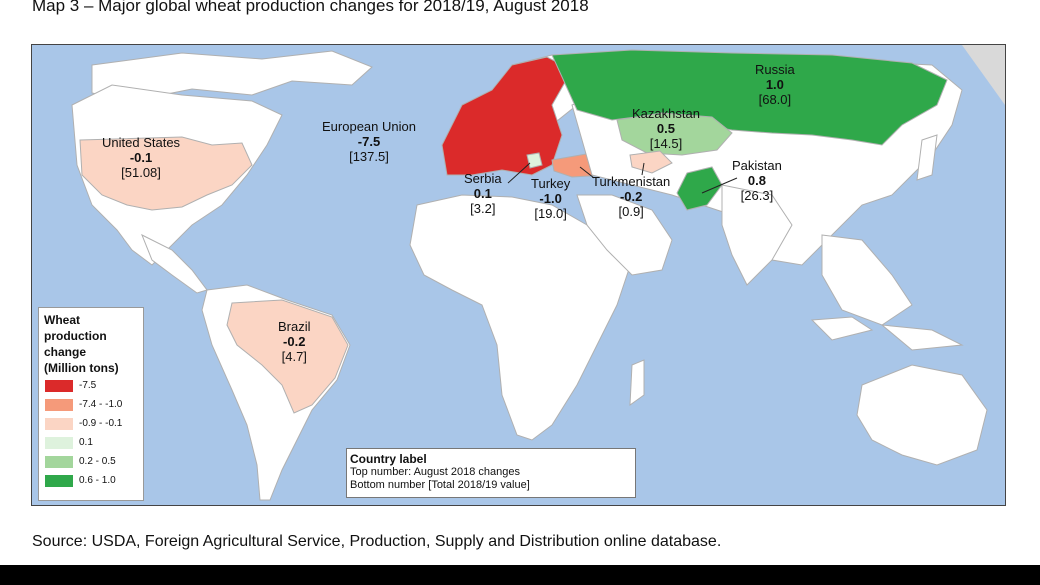 Image resolution: width=1040 pixels, height=585 pixels. What do you see at coordinates (141, 157) in the screenshot?
I see `label-united-states: United States -0.1 [51.08]` at bounding box center [141, 157].